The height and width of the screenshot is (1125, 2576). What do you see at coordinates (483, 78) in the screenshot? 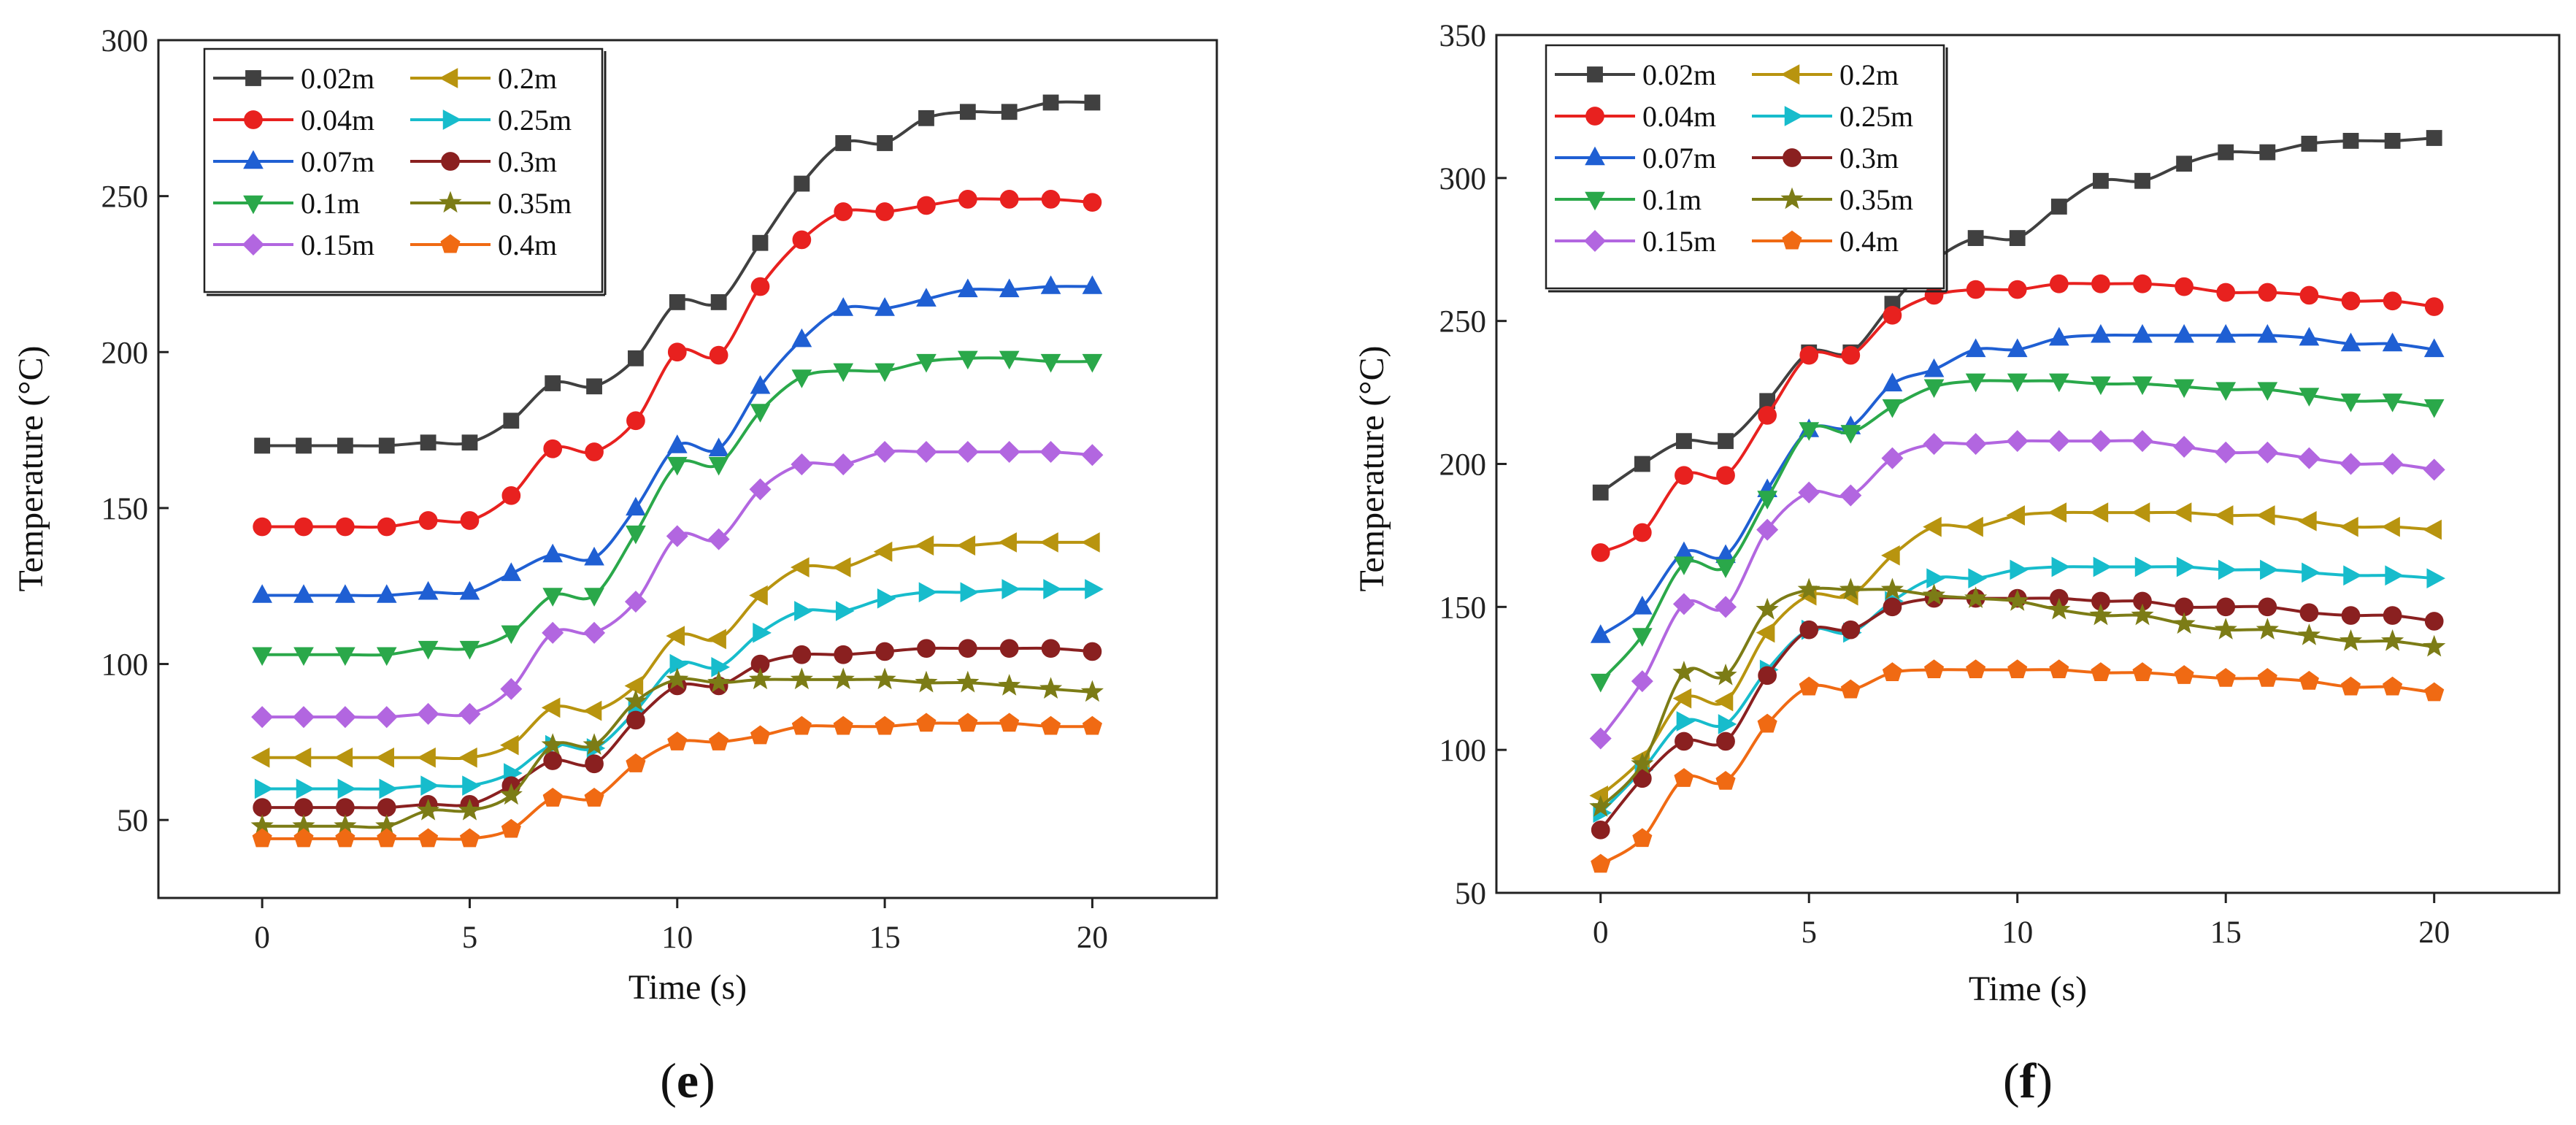
I see `legend-item: 0.2m` at bounding box center [483, 78].